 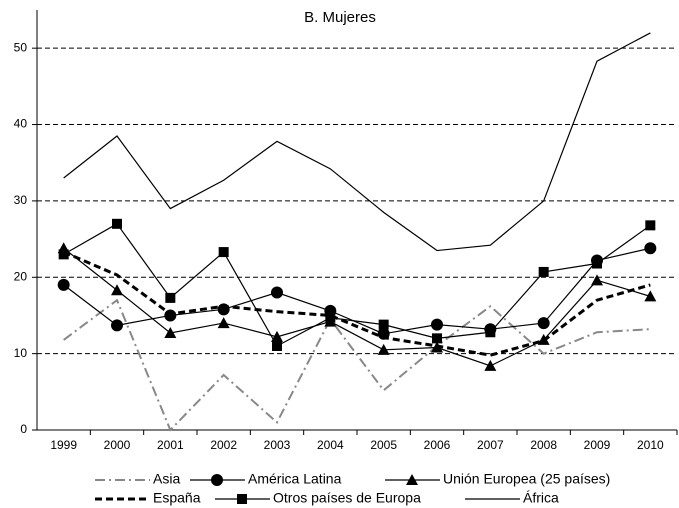 I want to click on chart-title: B. Mujeres, so click(x=340, y=17).